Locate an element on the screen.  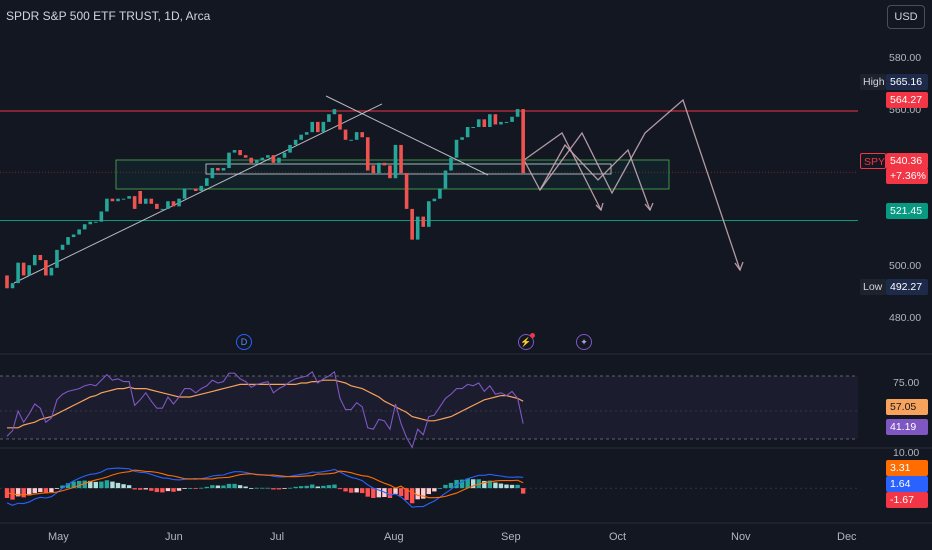
earnings-lightning-icon: ⚡ is located at coordinates (526, 342).